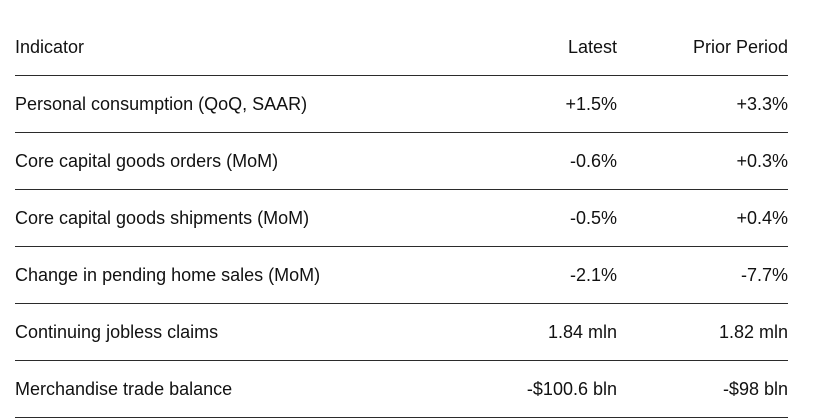 Image resolution: width=814 pixels, height=418 pixels. What do you see at coordinates (593, 274) in the screenshot?
I see `latest-value-cell: -2.1%` at bounding box center [593, 274].